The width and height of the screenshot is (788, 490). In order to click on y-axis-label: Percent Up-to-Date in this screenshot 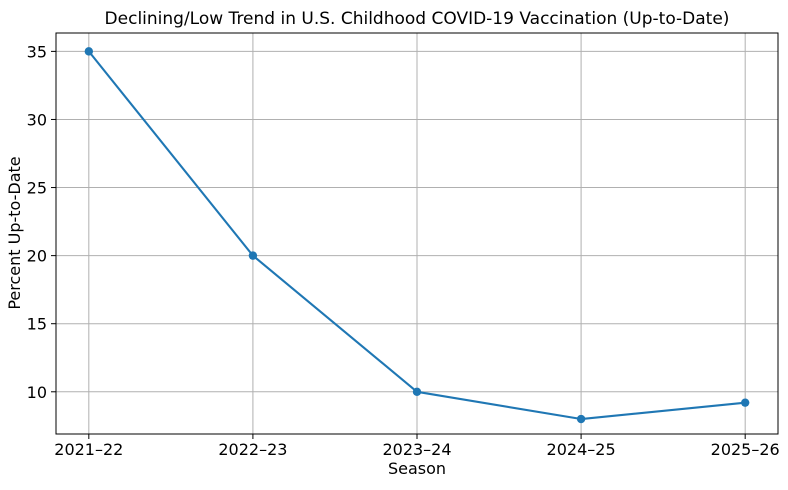, I will do `click(14, 232)`.